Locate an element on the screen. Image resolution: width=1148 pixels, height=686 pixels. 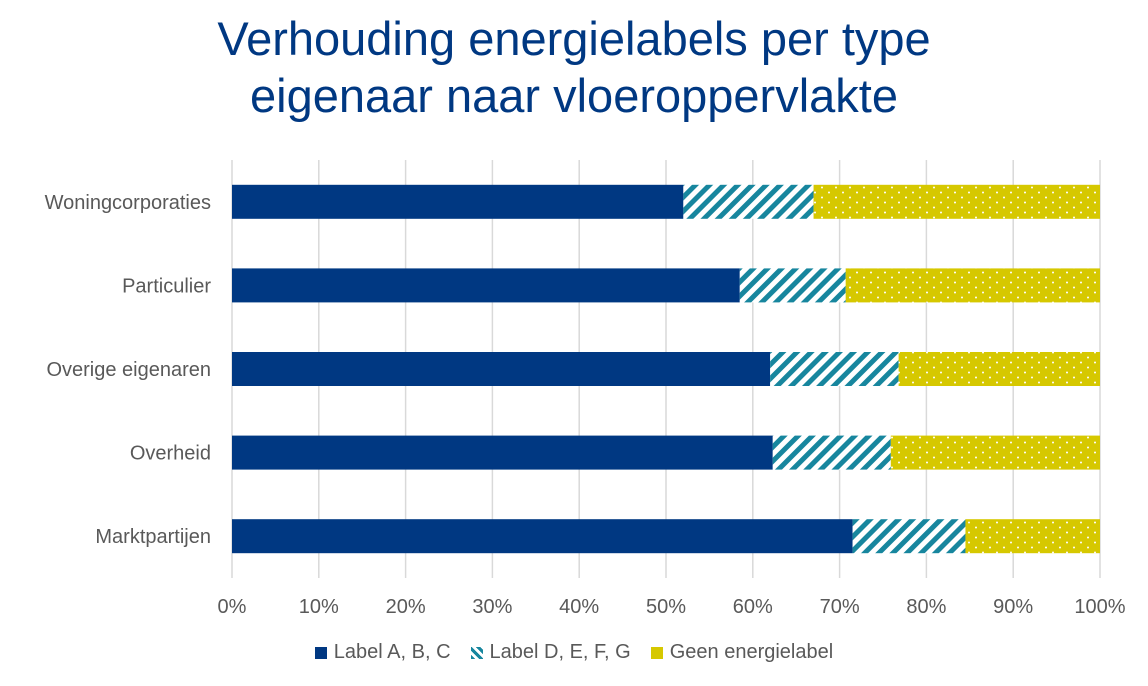
x-tick-label: 30% is located at coordinates (492, 607).